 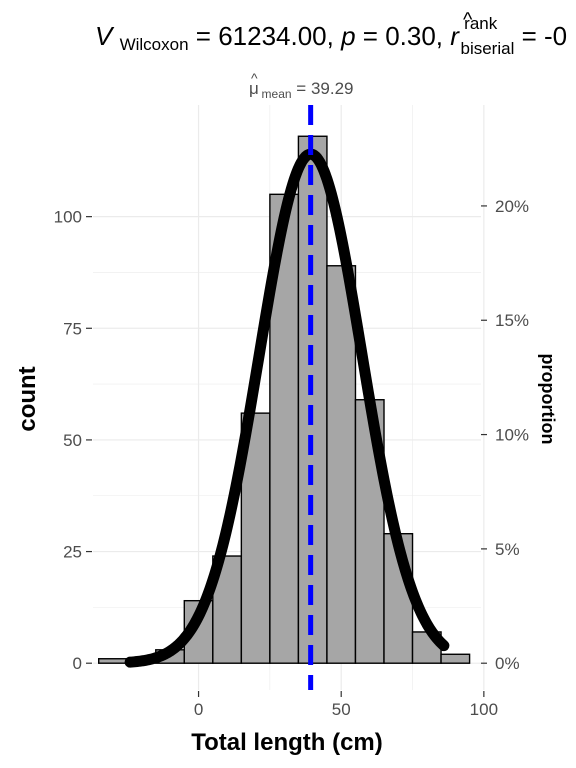 What do you see at coordinates (154, 44) in the screenshot?
I see `title-stat-subscript: Wilcoxon` at bounding box center [154, 44].